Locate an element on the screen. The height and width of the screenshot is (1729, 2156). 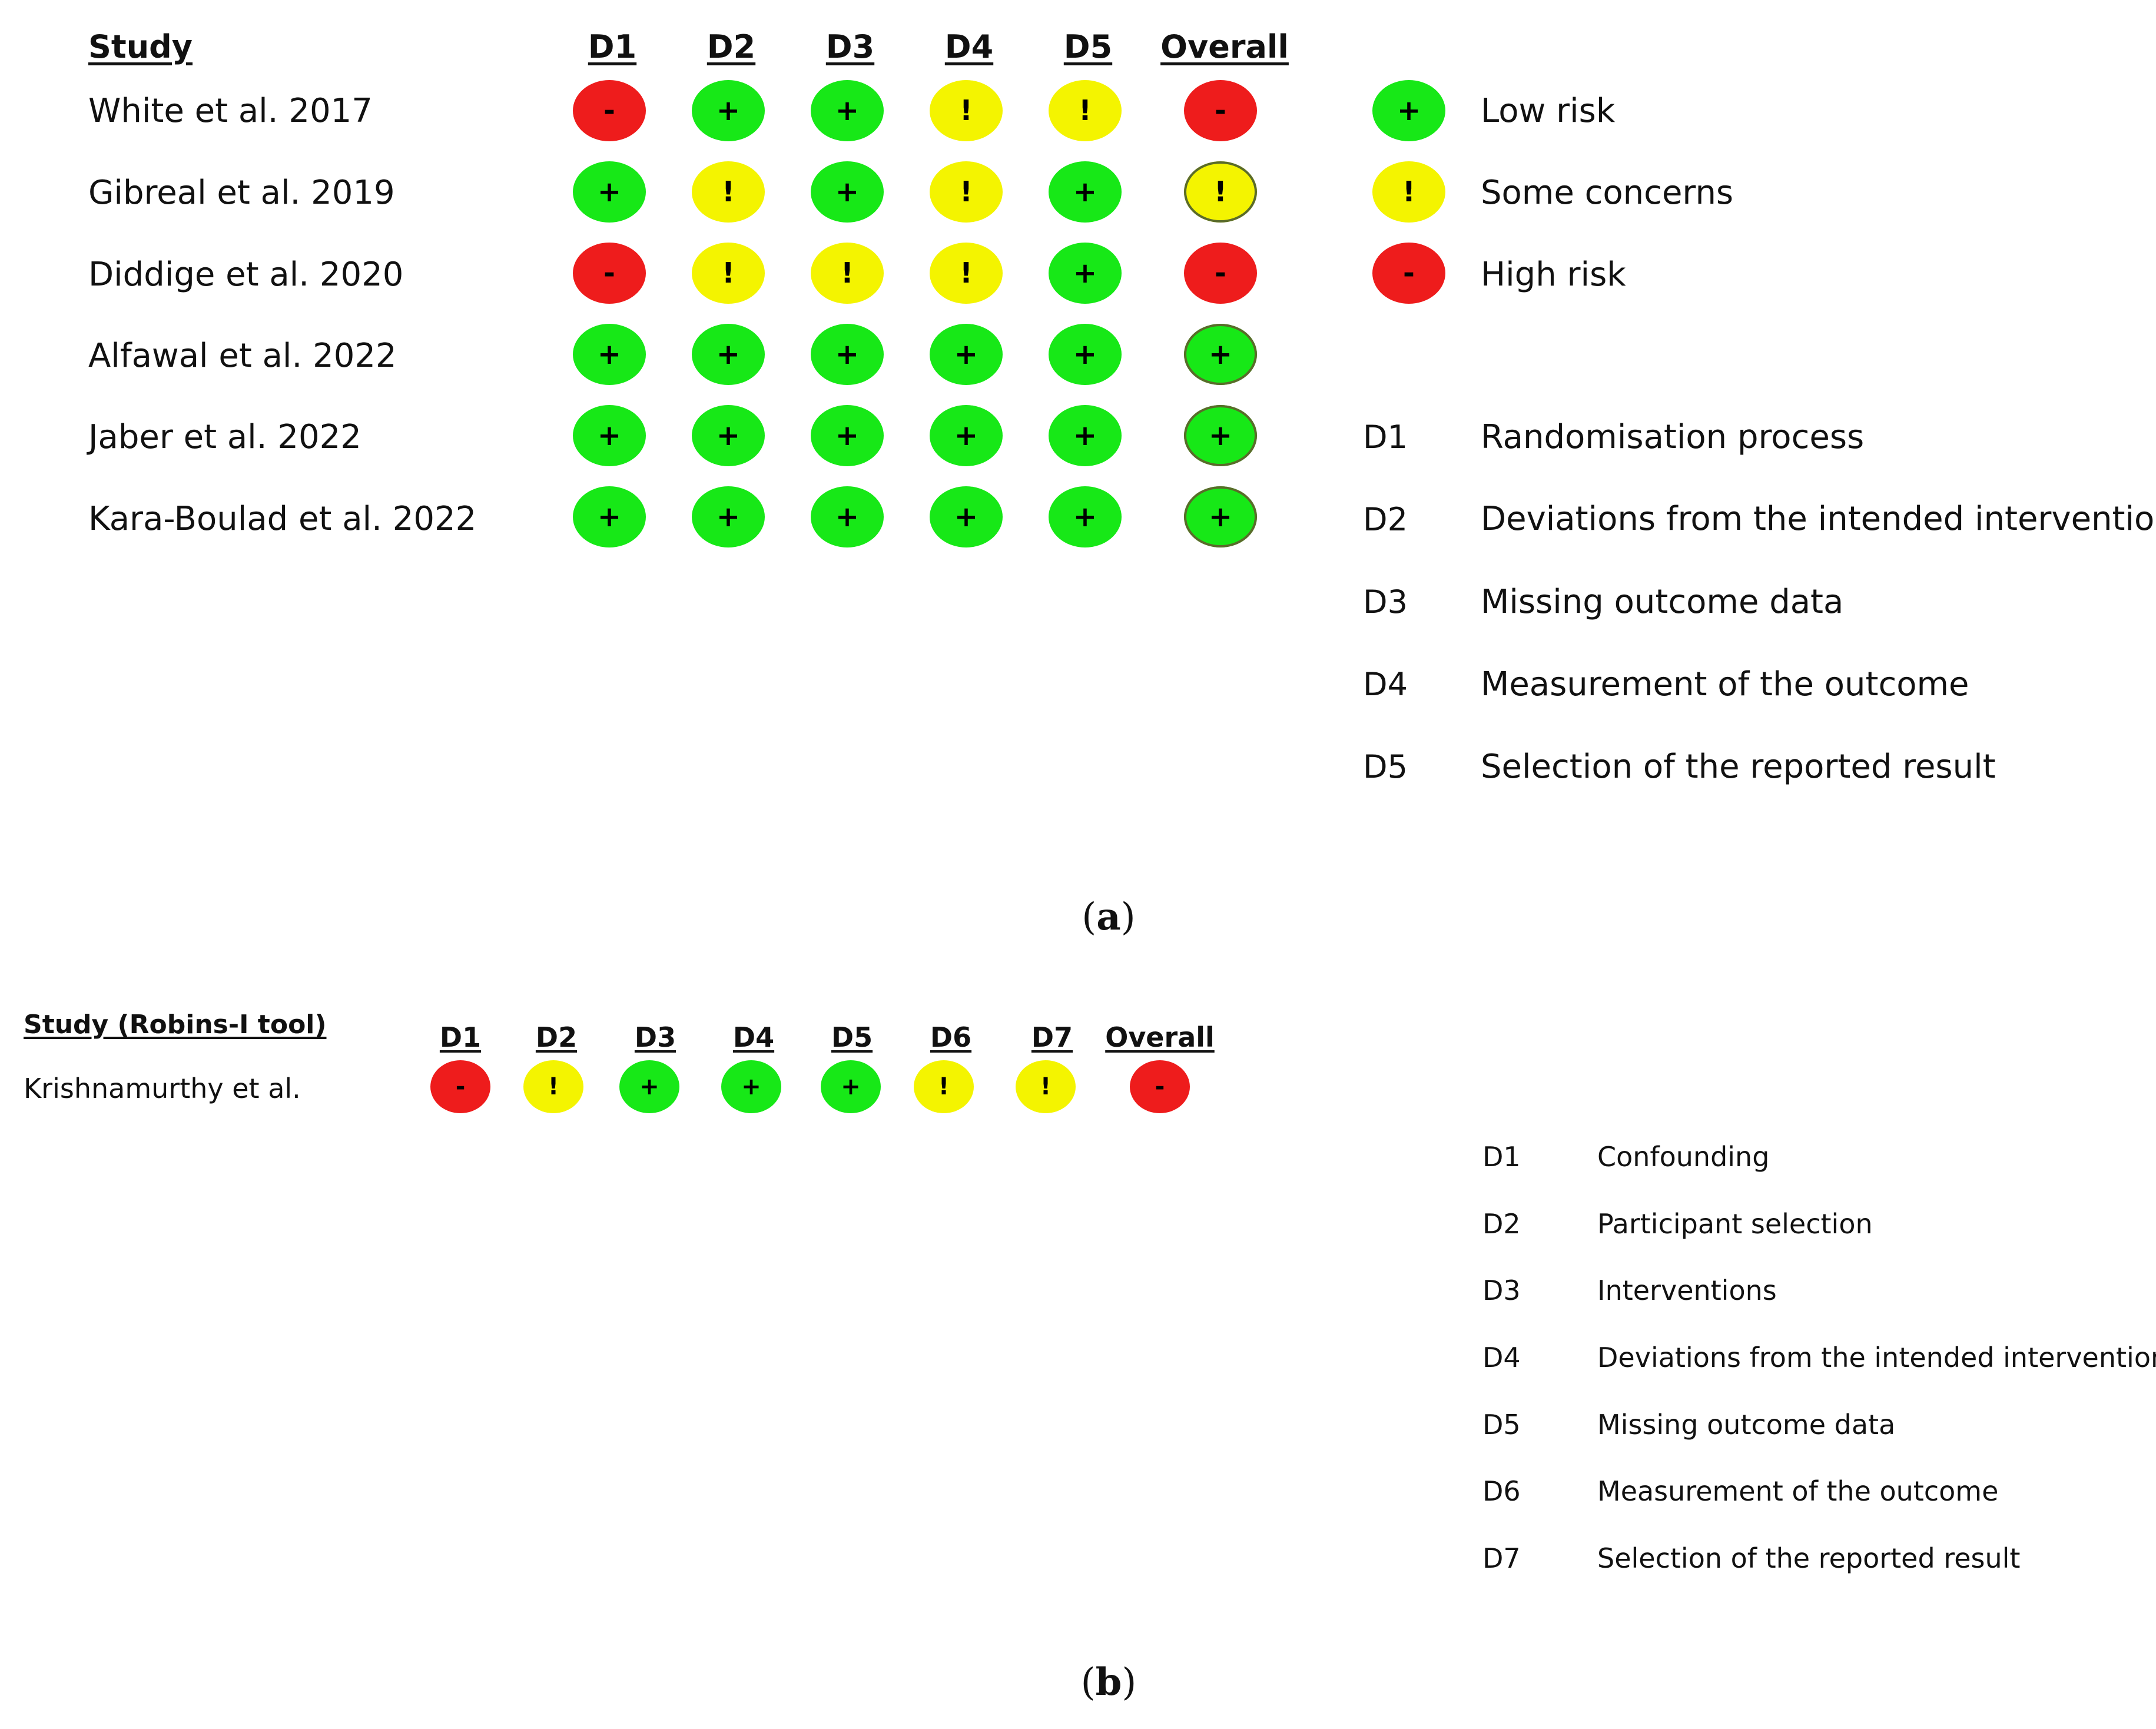
panel-a-study-name: White et al. 2017 is located at coordinates (231, 111).